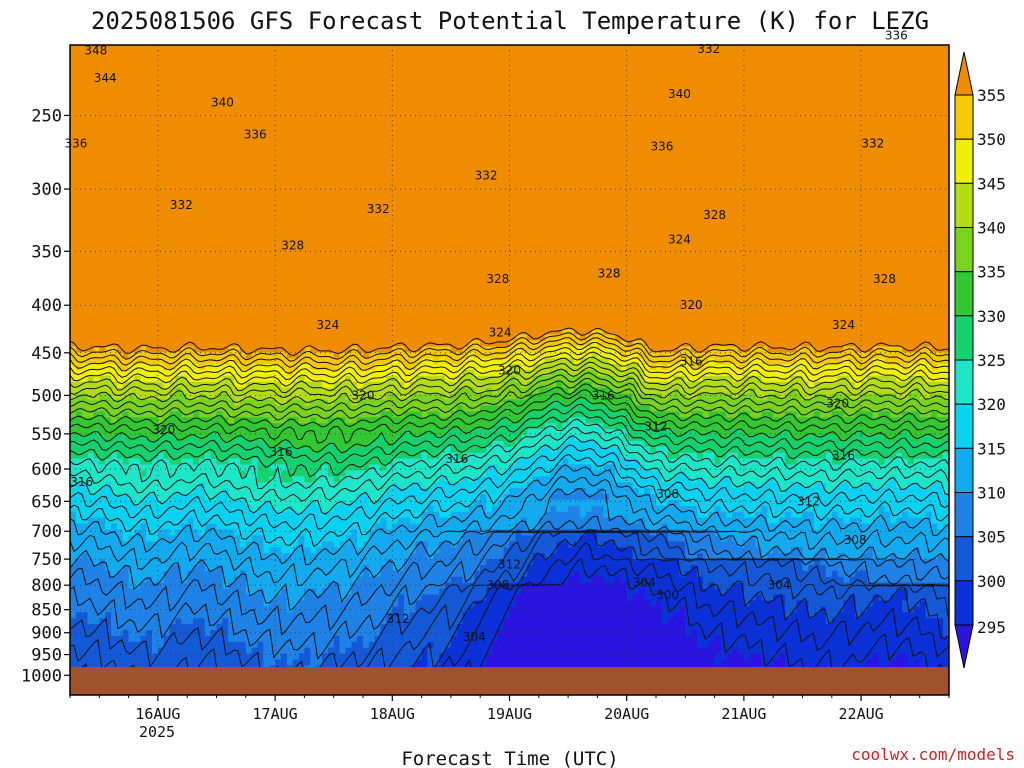 The height and width of the screenshot is (768, 1024). What do you see at coordinates (157, 732) in the screenshot?
I see `year-label: 2025` at bounding box center [157, 732].